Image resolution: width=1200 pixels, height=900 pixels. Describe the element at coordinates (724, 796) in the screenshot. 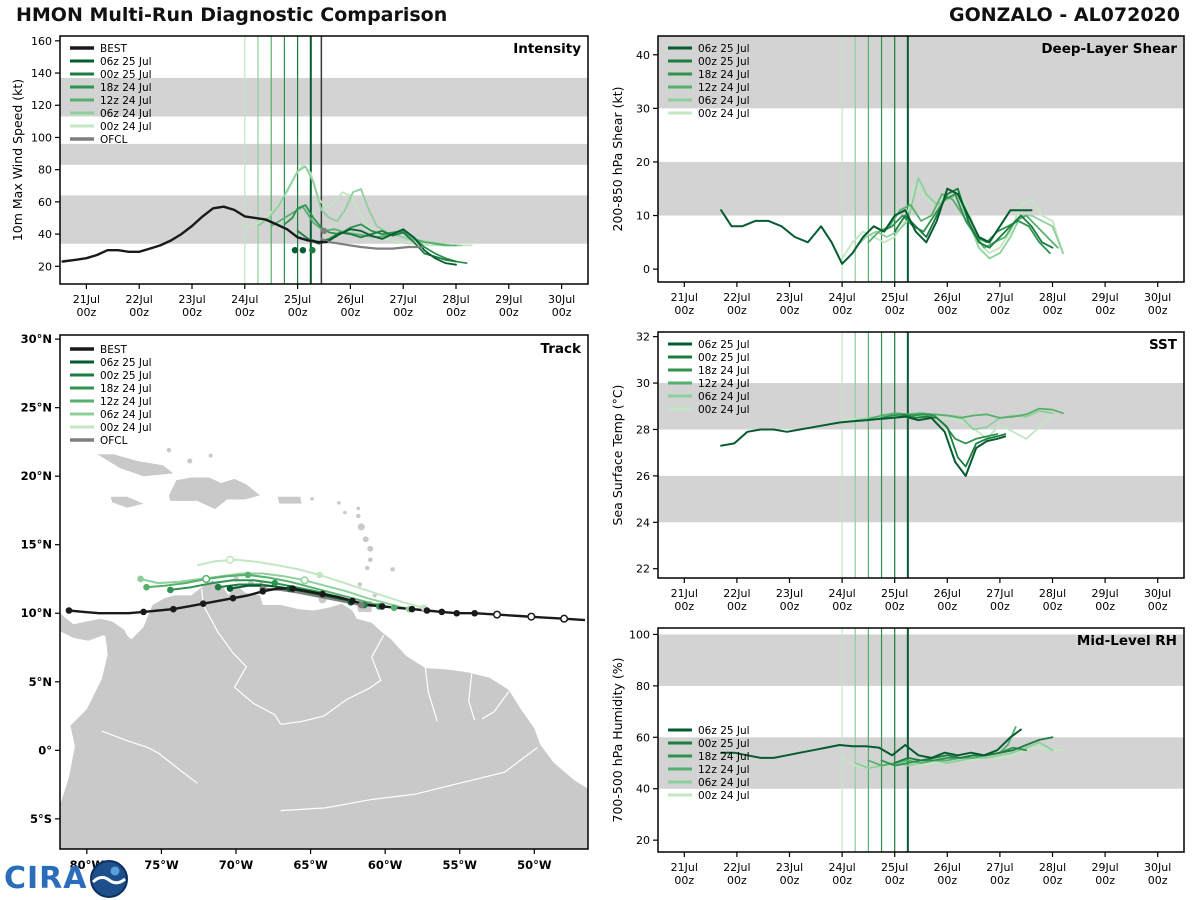

I see `legend-label: 00z 24 Jul` at that location.